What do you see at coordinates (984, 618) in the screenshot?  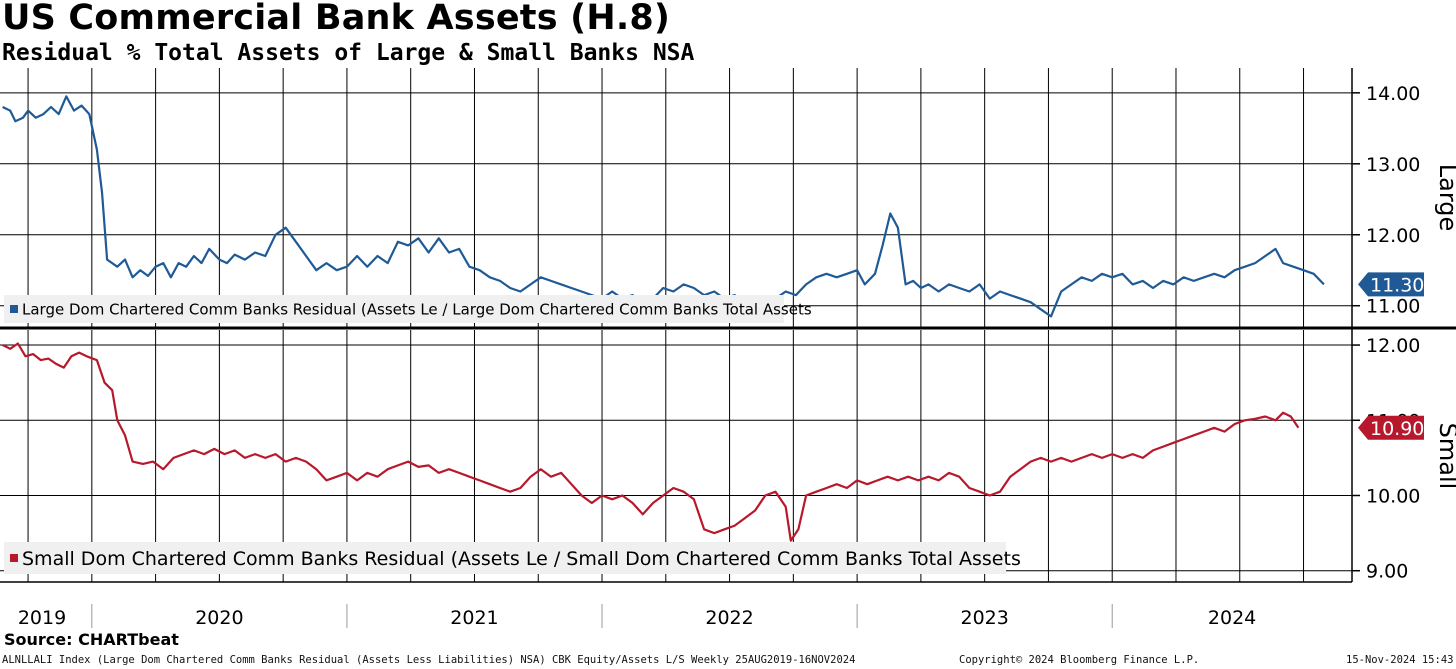 I see `x-tick-label-year: 2023` at bounding box center [984, 618].